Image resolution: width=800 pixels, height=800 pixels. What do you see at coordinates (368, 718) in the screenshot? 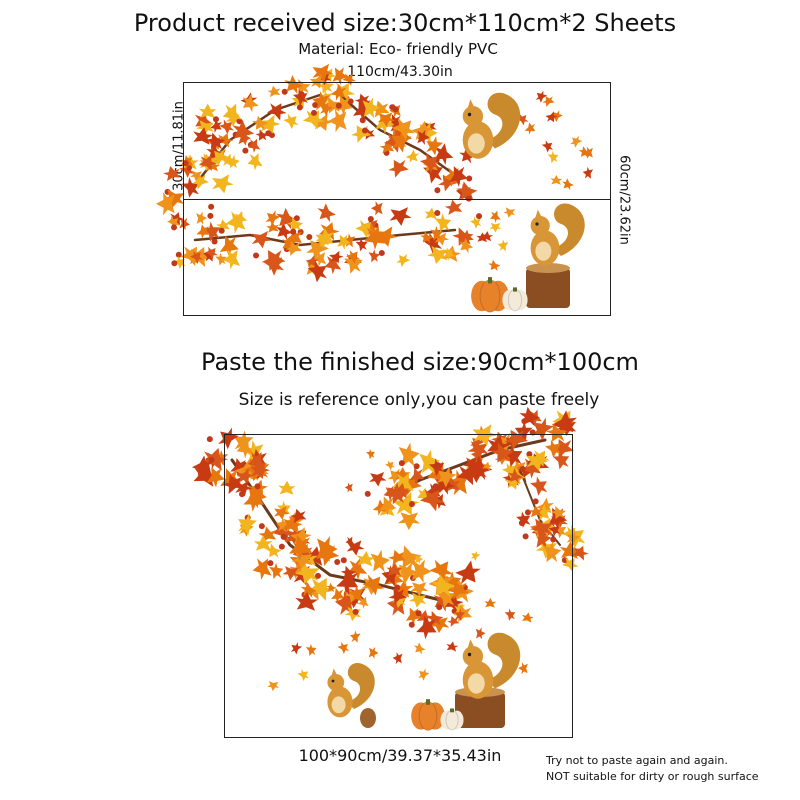
I see `pinecone` at bounding box center [368, 718].